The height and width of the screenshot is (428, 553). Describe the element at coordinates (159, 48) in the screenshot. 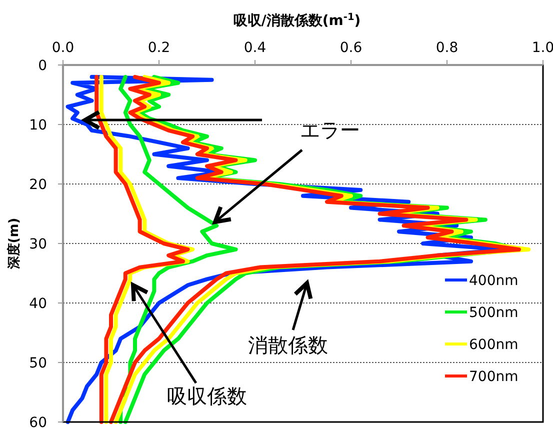

I see `x-tick-label: 0.2` at that location.